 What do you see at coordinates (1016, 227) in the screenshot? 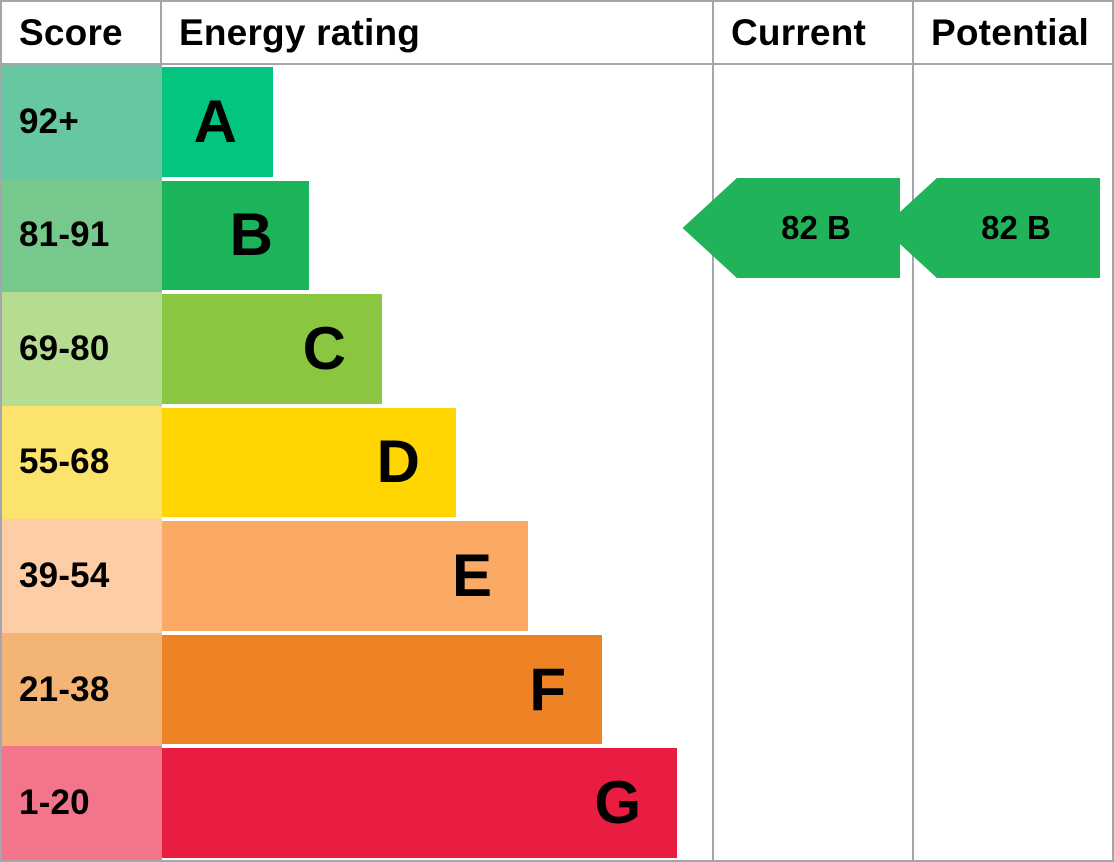
I see `potential-rating-label: 82 B` at bounding box center [1016, 227].